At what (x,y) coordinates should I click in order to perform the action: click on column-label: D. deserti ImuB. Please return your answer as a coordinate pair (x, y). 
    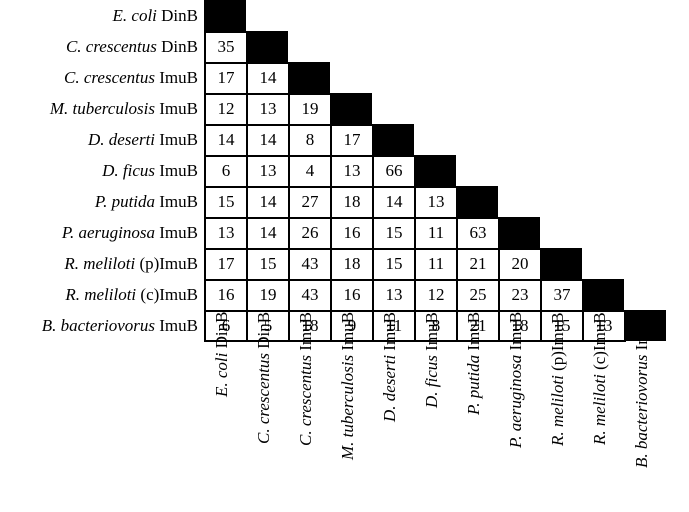
    Looking at the image, I should click on (393, 410).